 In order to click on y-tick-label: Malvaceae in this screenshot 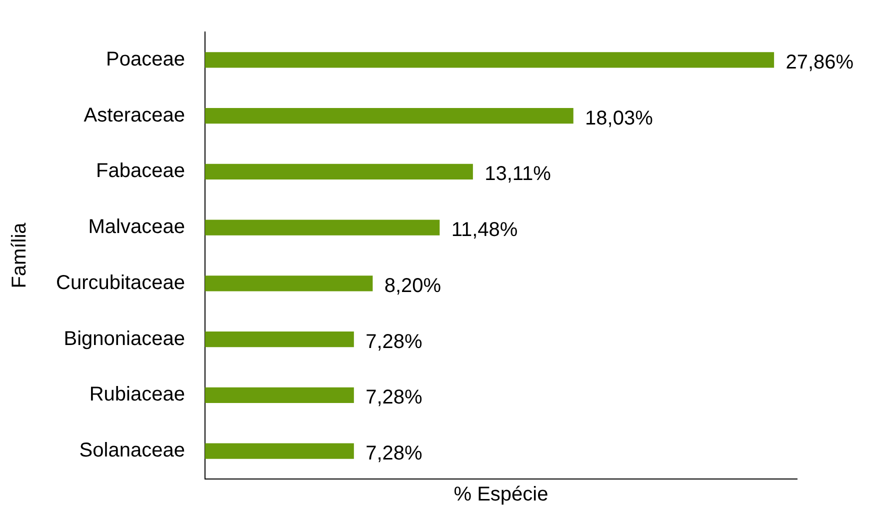, I will do `click(136, 227)`.